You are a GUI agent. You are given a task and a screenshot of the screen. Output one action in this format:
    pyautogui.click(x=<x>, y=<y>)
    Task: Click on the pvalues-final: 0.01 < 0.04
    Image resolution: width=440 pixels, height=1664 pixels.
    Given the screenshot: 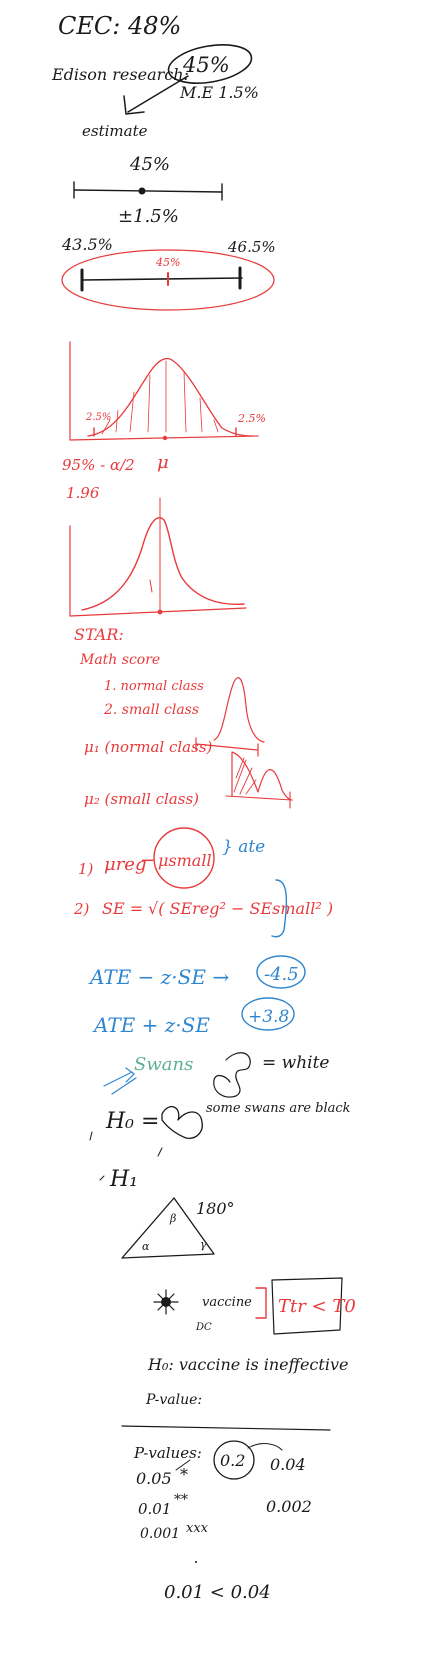 What is the action you would take?
    pyautogui.click(x=217, y=1592)
    